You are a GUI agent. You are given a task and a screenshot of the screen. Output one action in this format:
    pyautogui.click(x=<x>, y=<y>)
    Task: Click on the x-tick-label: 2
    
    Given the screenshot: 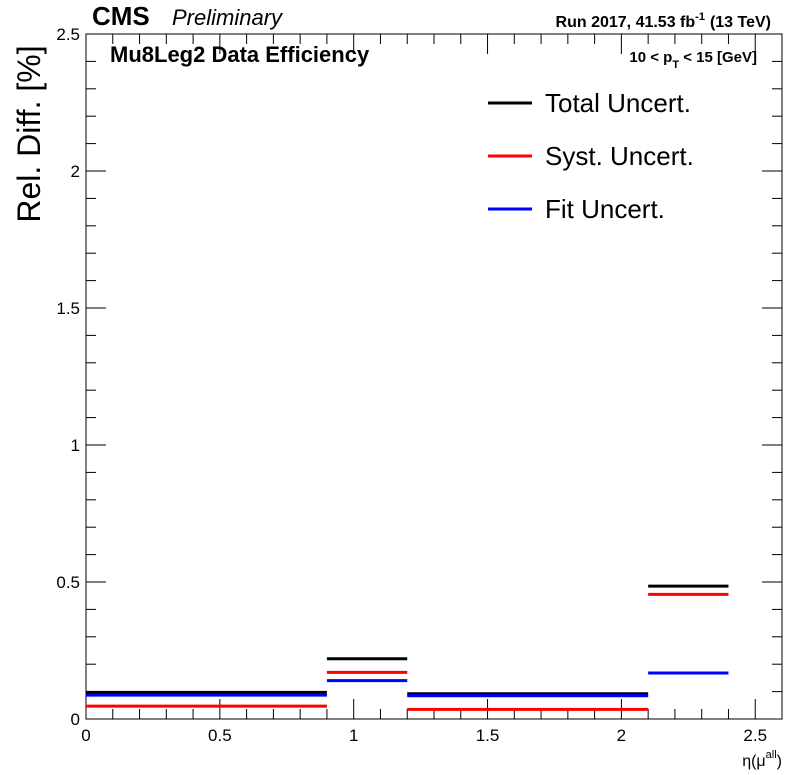 What is the action you would take?
    pyautogui.click(x=621, y=735)
    